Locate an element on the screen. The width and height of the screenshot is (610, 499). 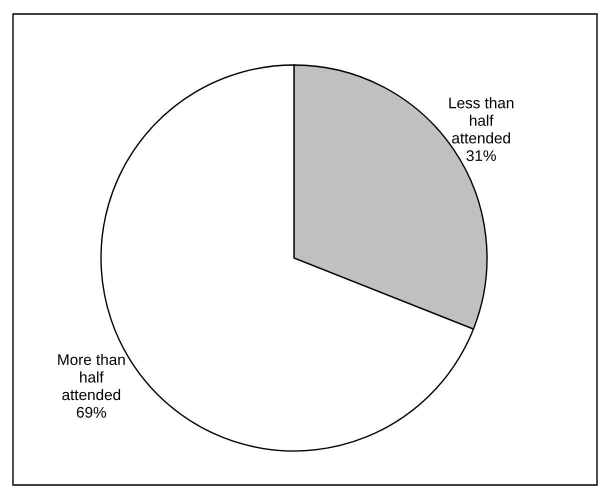
data-label: 69% is located at coordinates (91, 412).